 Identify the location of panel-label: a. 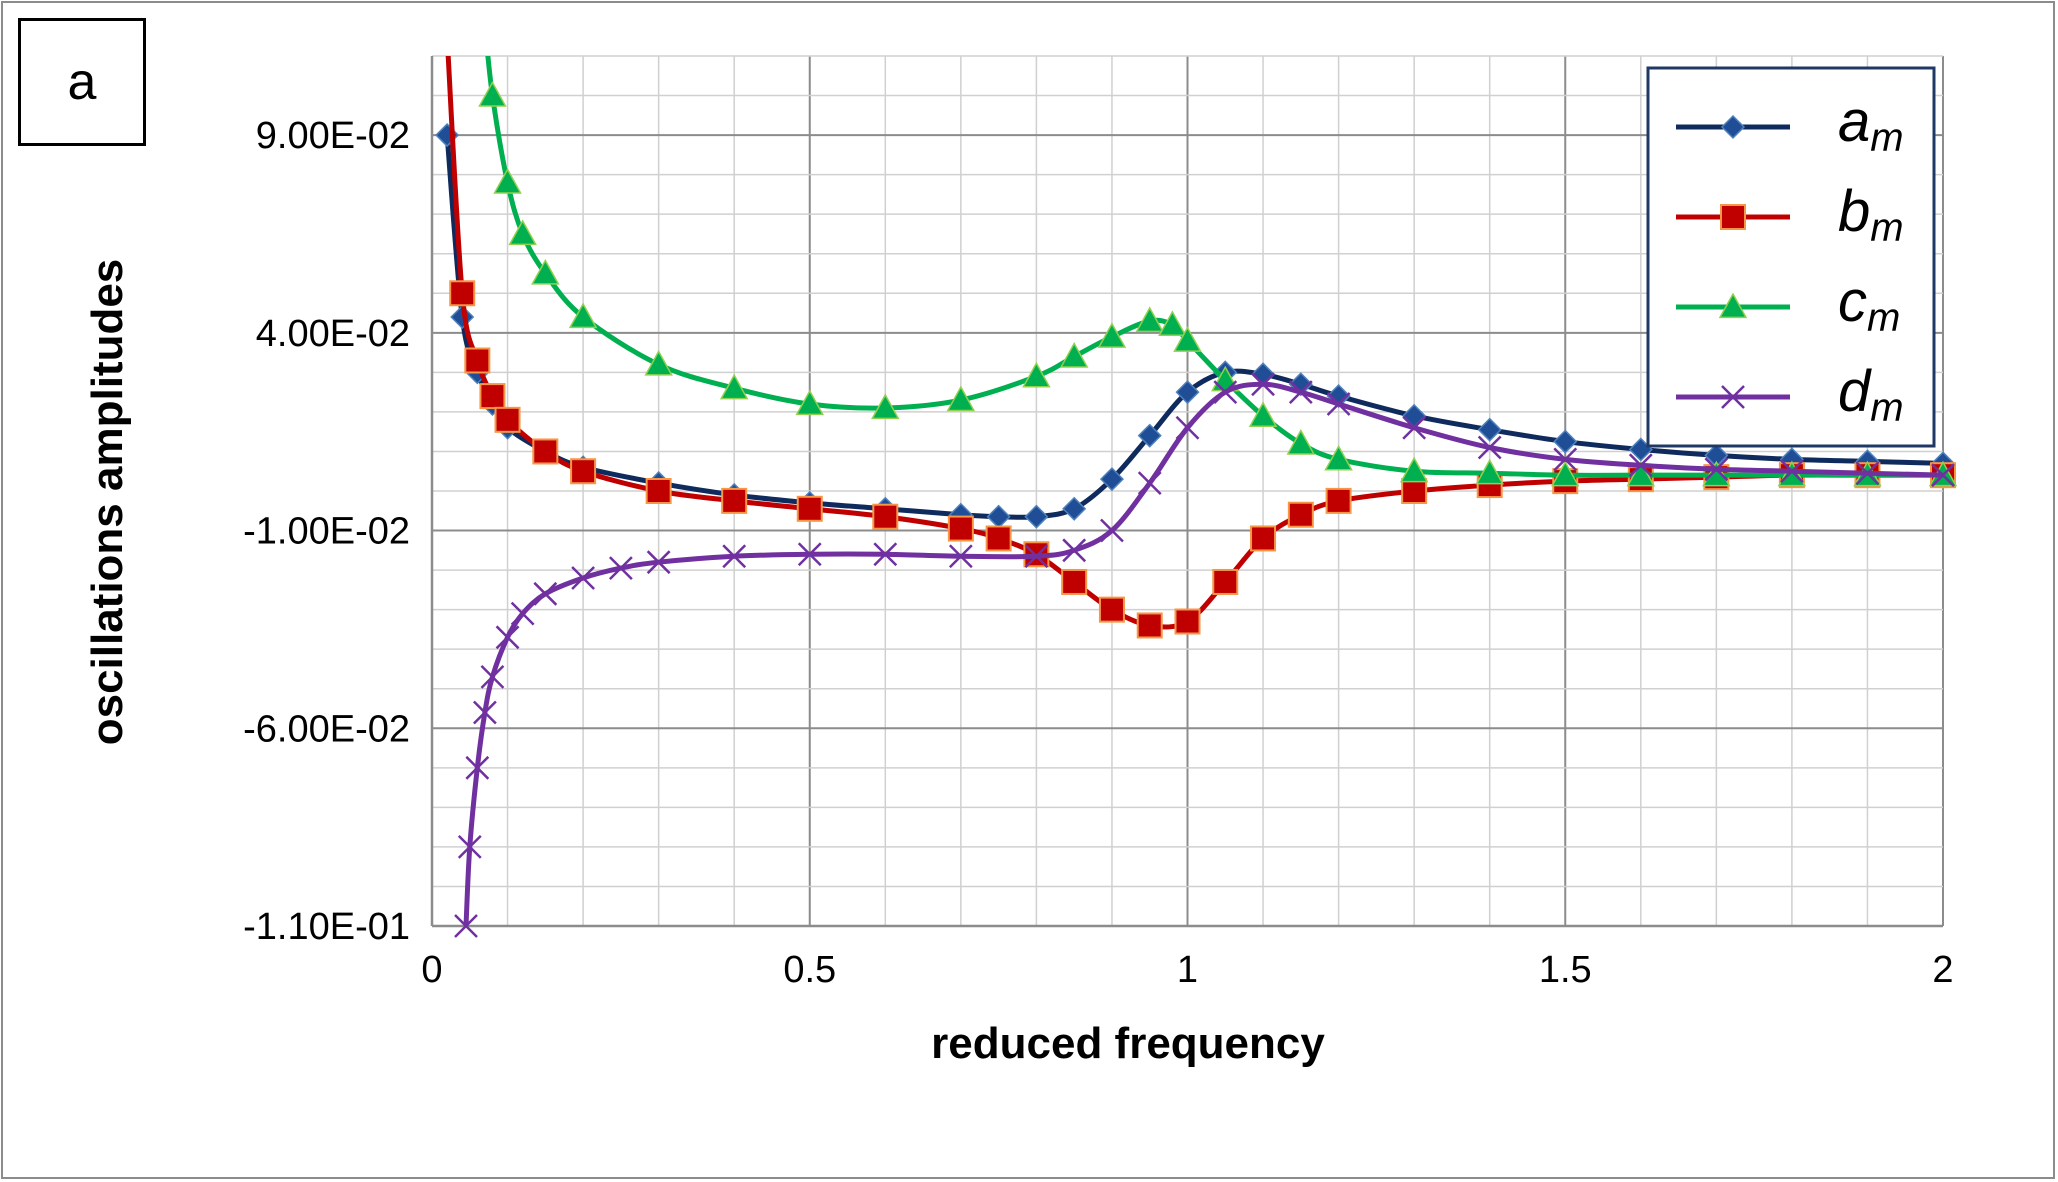
(82, 82).